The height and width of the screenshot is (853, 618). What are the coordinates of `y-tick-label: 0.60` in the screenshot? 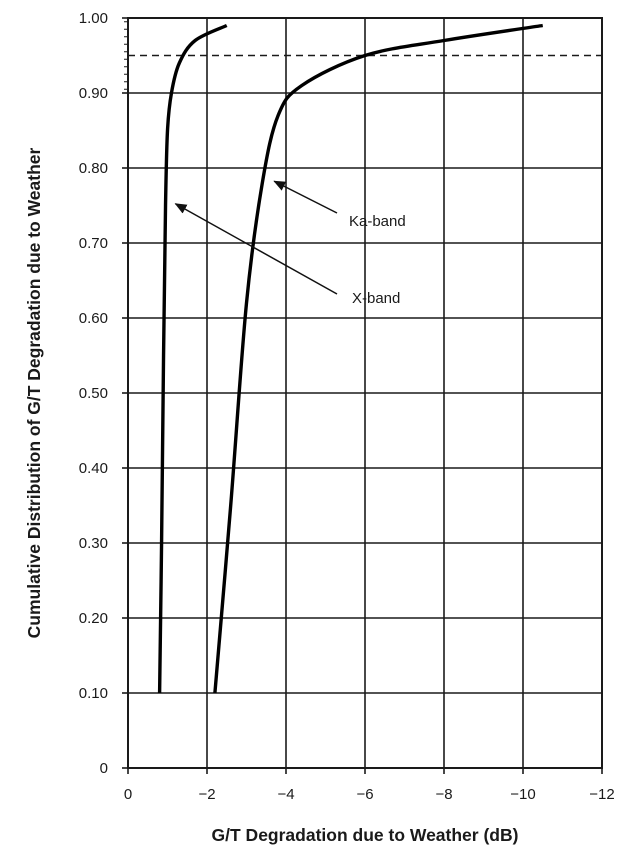 It's located at (93, 318).